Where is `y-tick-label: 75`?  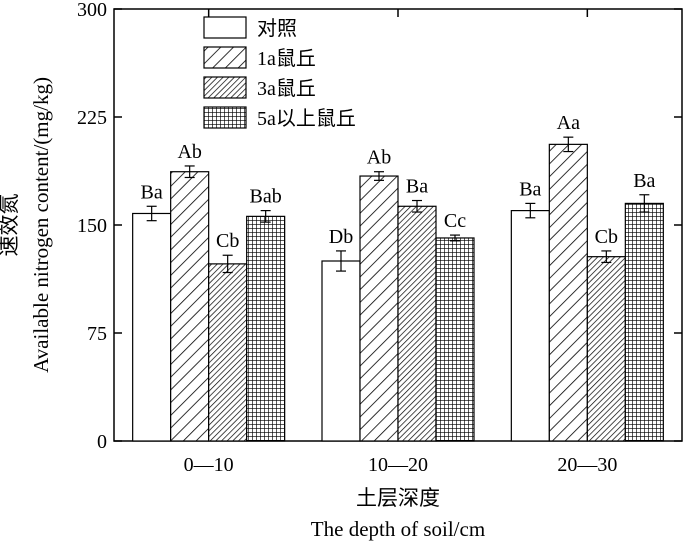
y-tick-label: 75 is located at coordinates (97, 334).